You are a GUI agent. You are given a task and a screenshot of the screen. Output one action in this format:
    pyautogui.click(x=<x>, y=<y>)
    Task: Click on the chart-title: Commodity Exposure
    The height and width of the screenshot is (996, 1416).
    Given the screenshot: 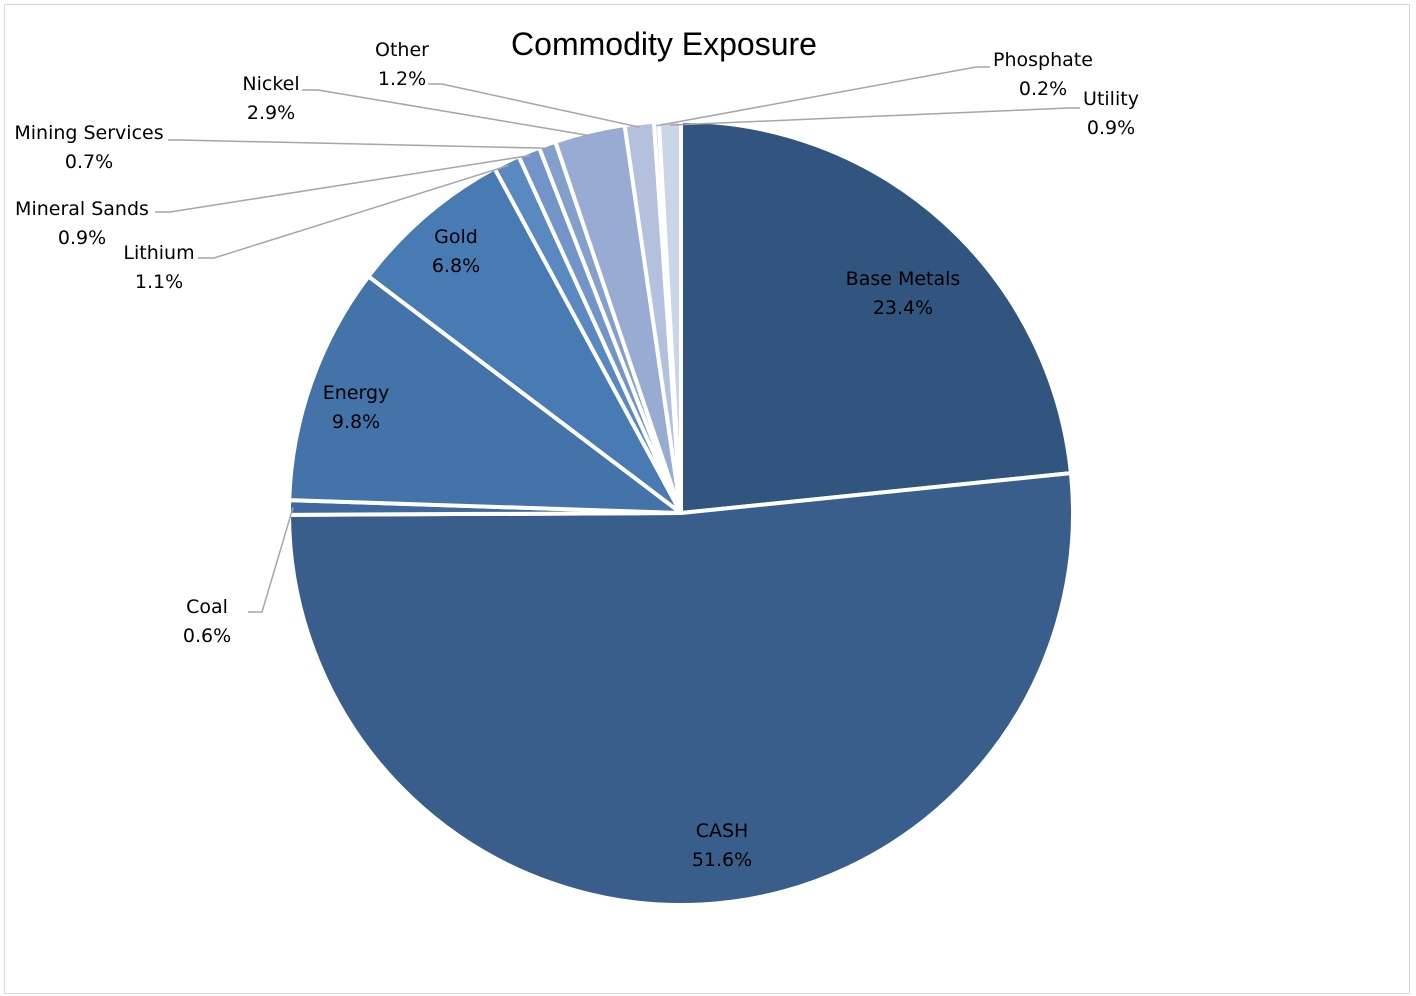 What is the action you would take?
    pyautogui.click(x=664, y=44)
    